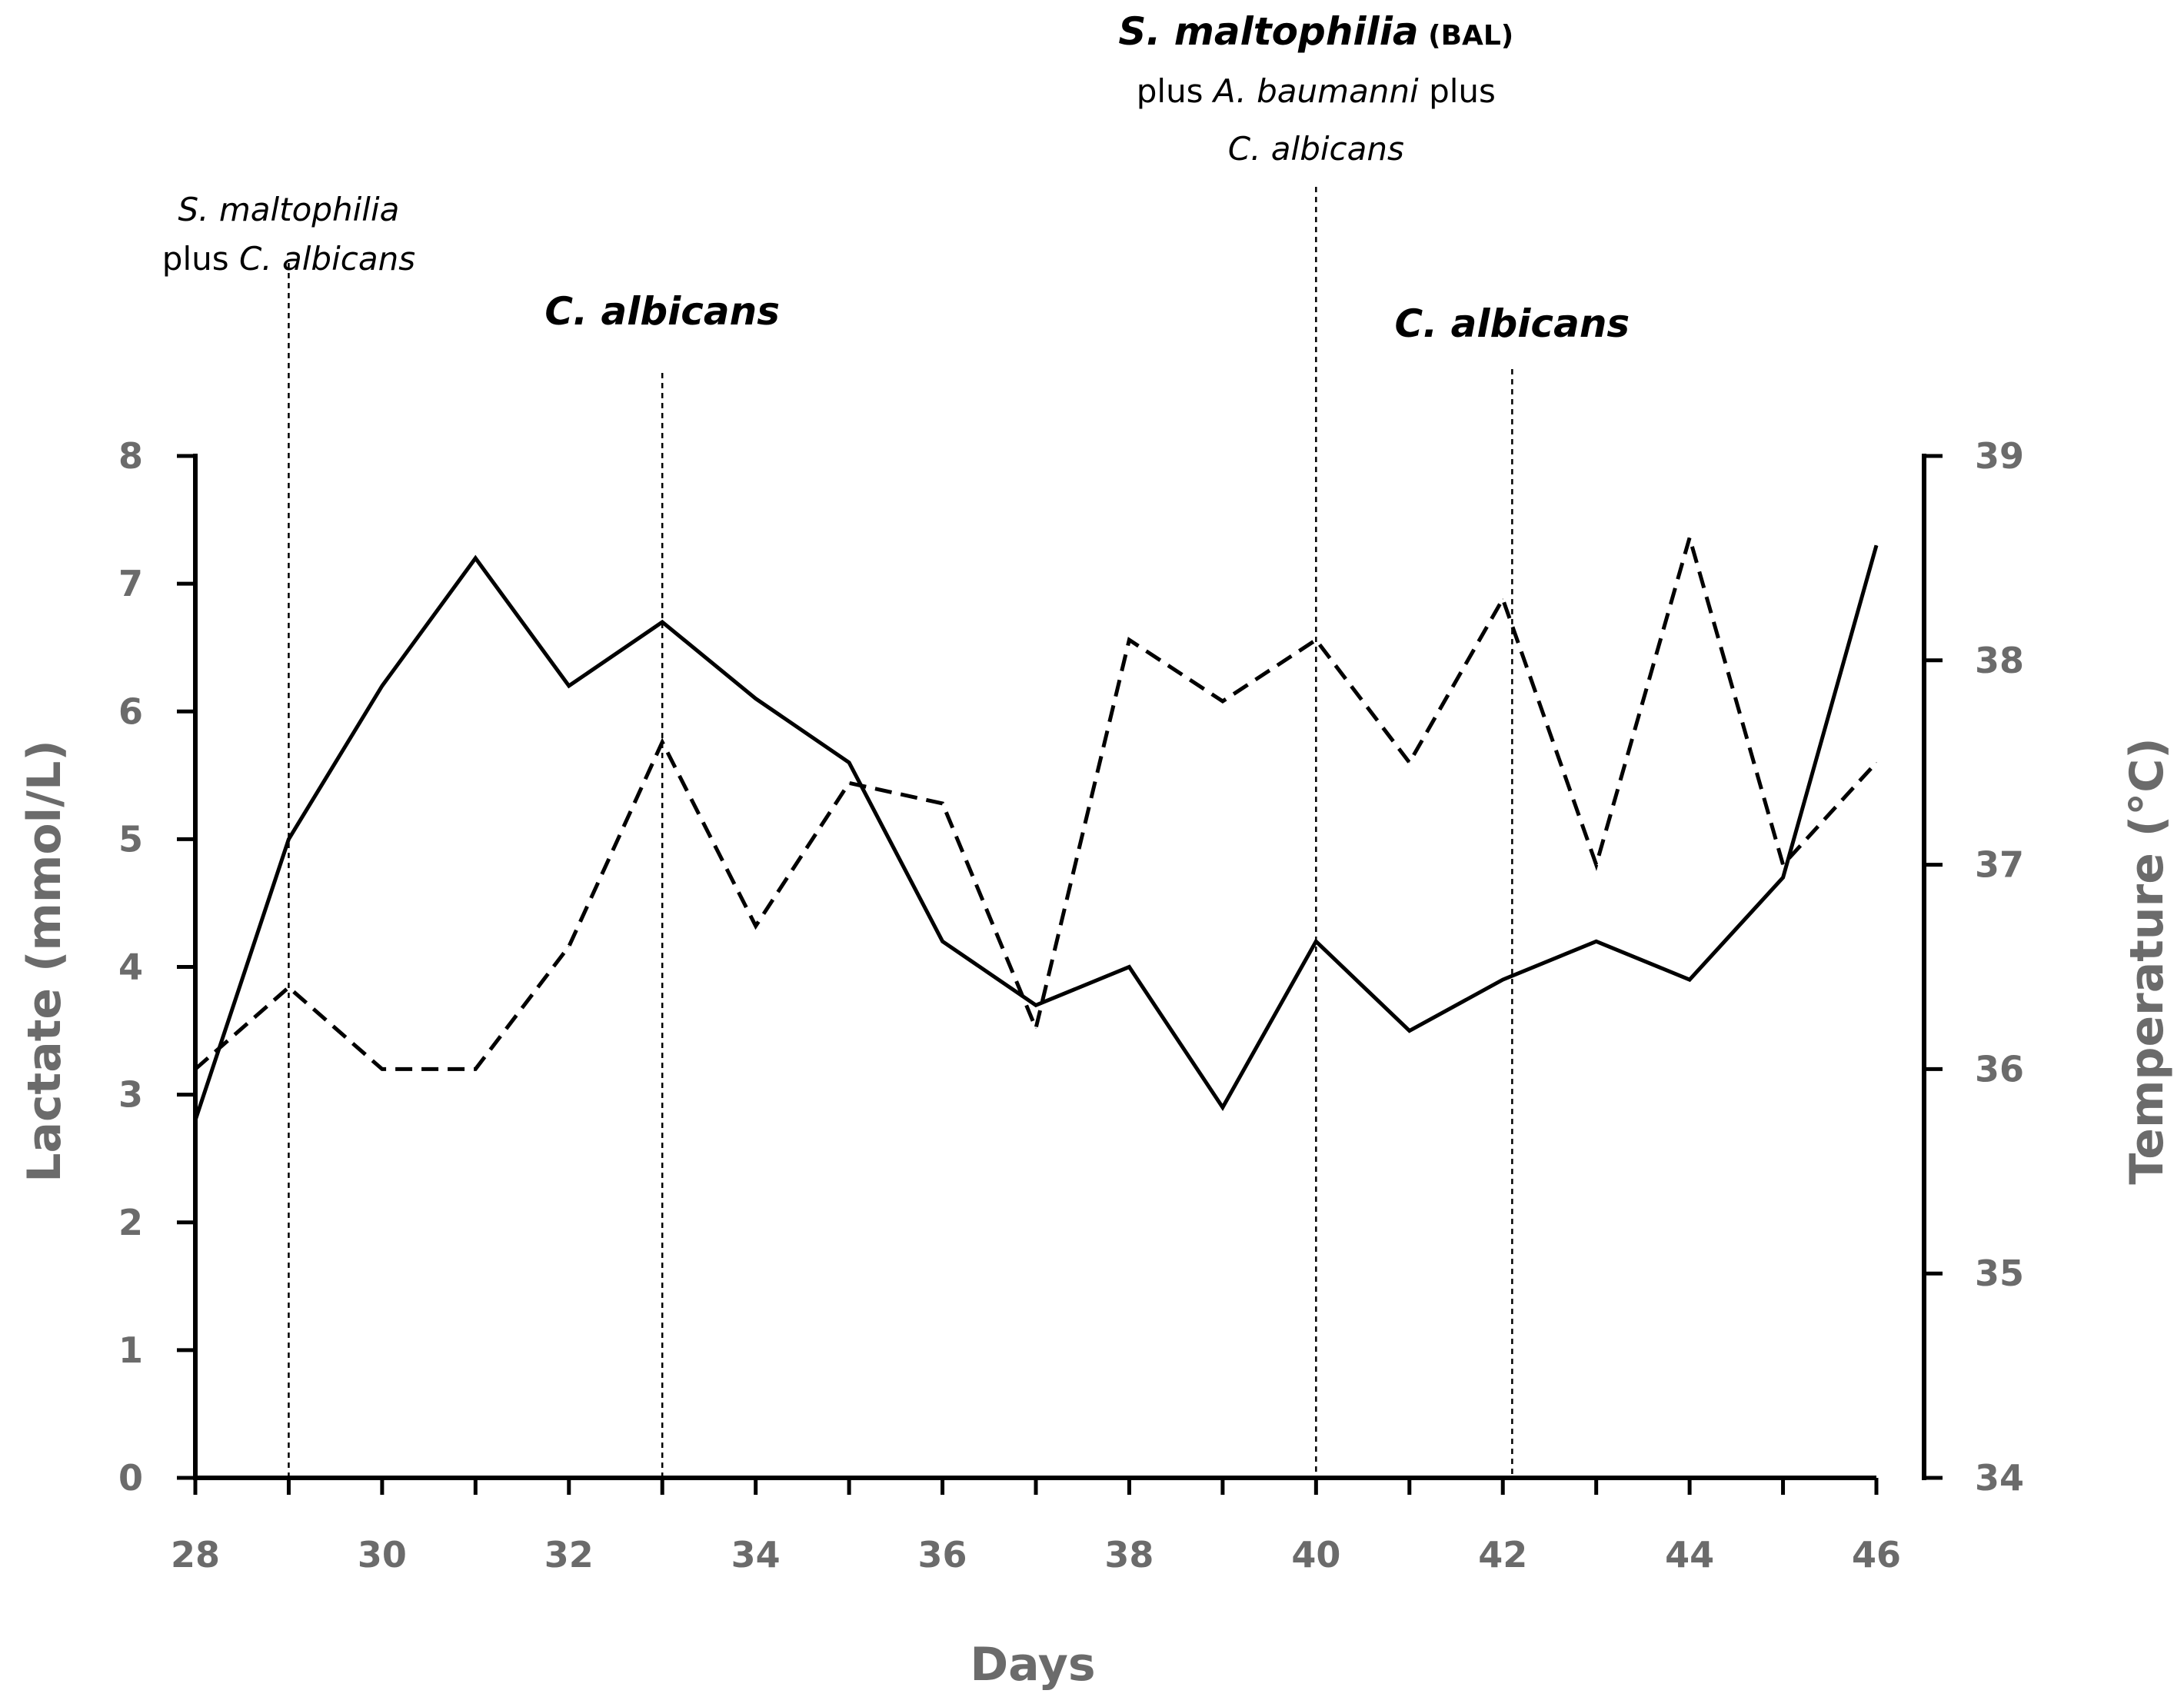 The image size is (2184, 1707). Describe the element at coordinates (130, 1350) in the screenshot. I see `y-left-tick-label: 1` at that location.